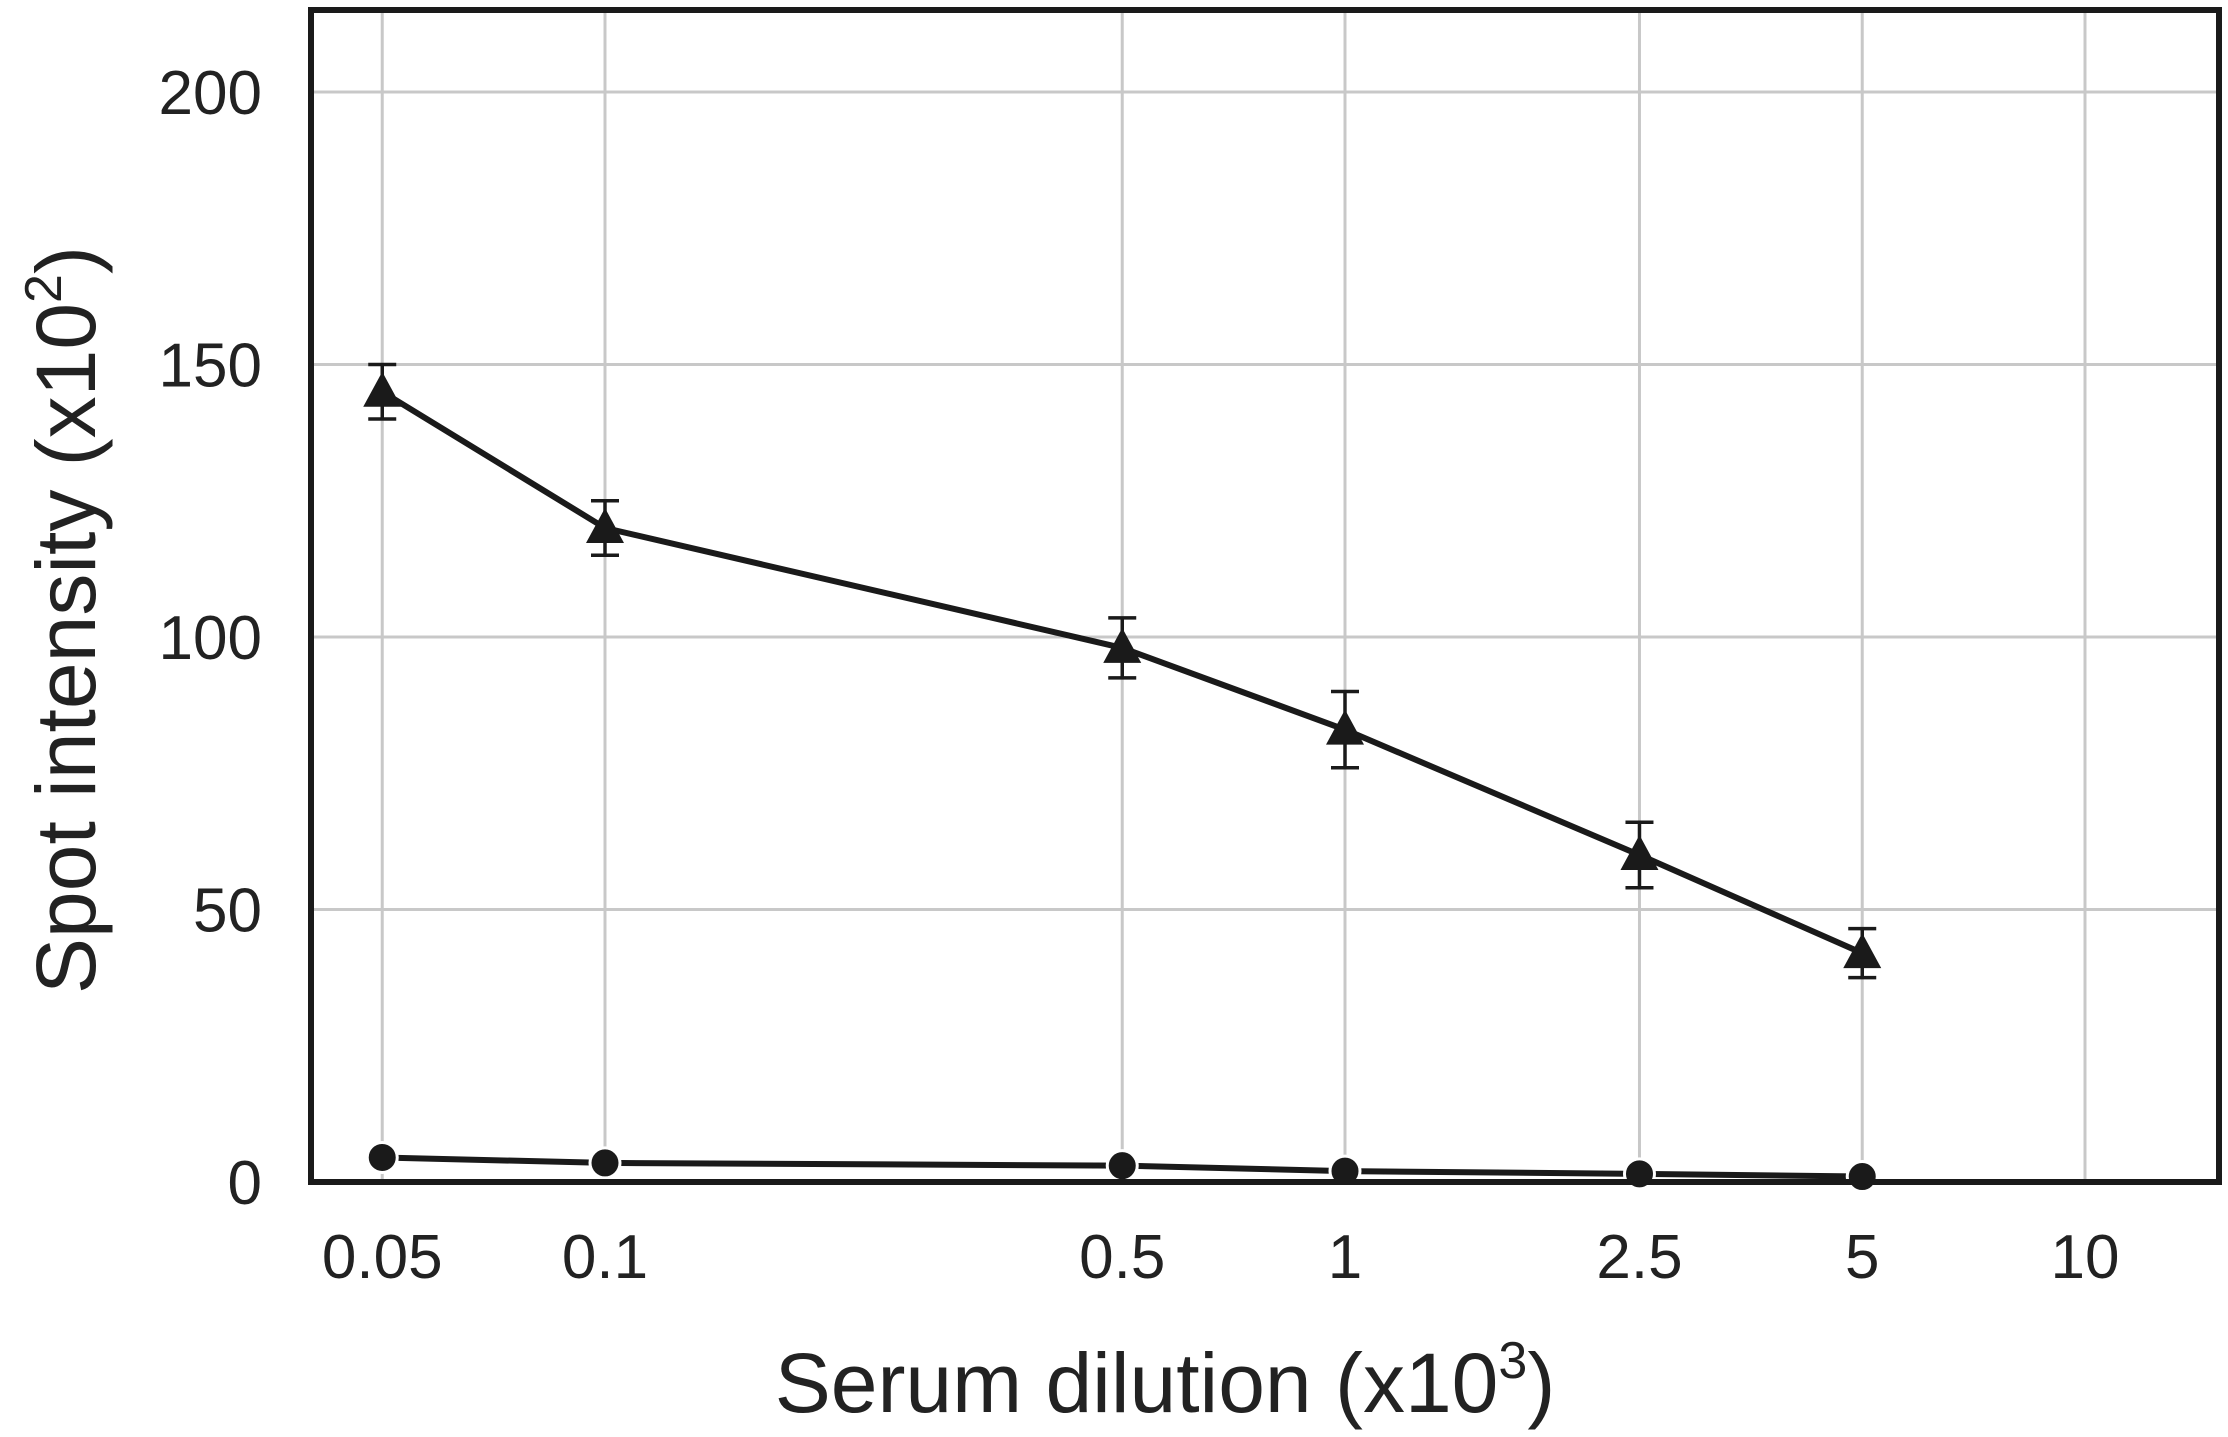  I want to click on y-axis-ticks: 0 50 100 150 200, so click(210, 638).